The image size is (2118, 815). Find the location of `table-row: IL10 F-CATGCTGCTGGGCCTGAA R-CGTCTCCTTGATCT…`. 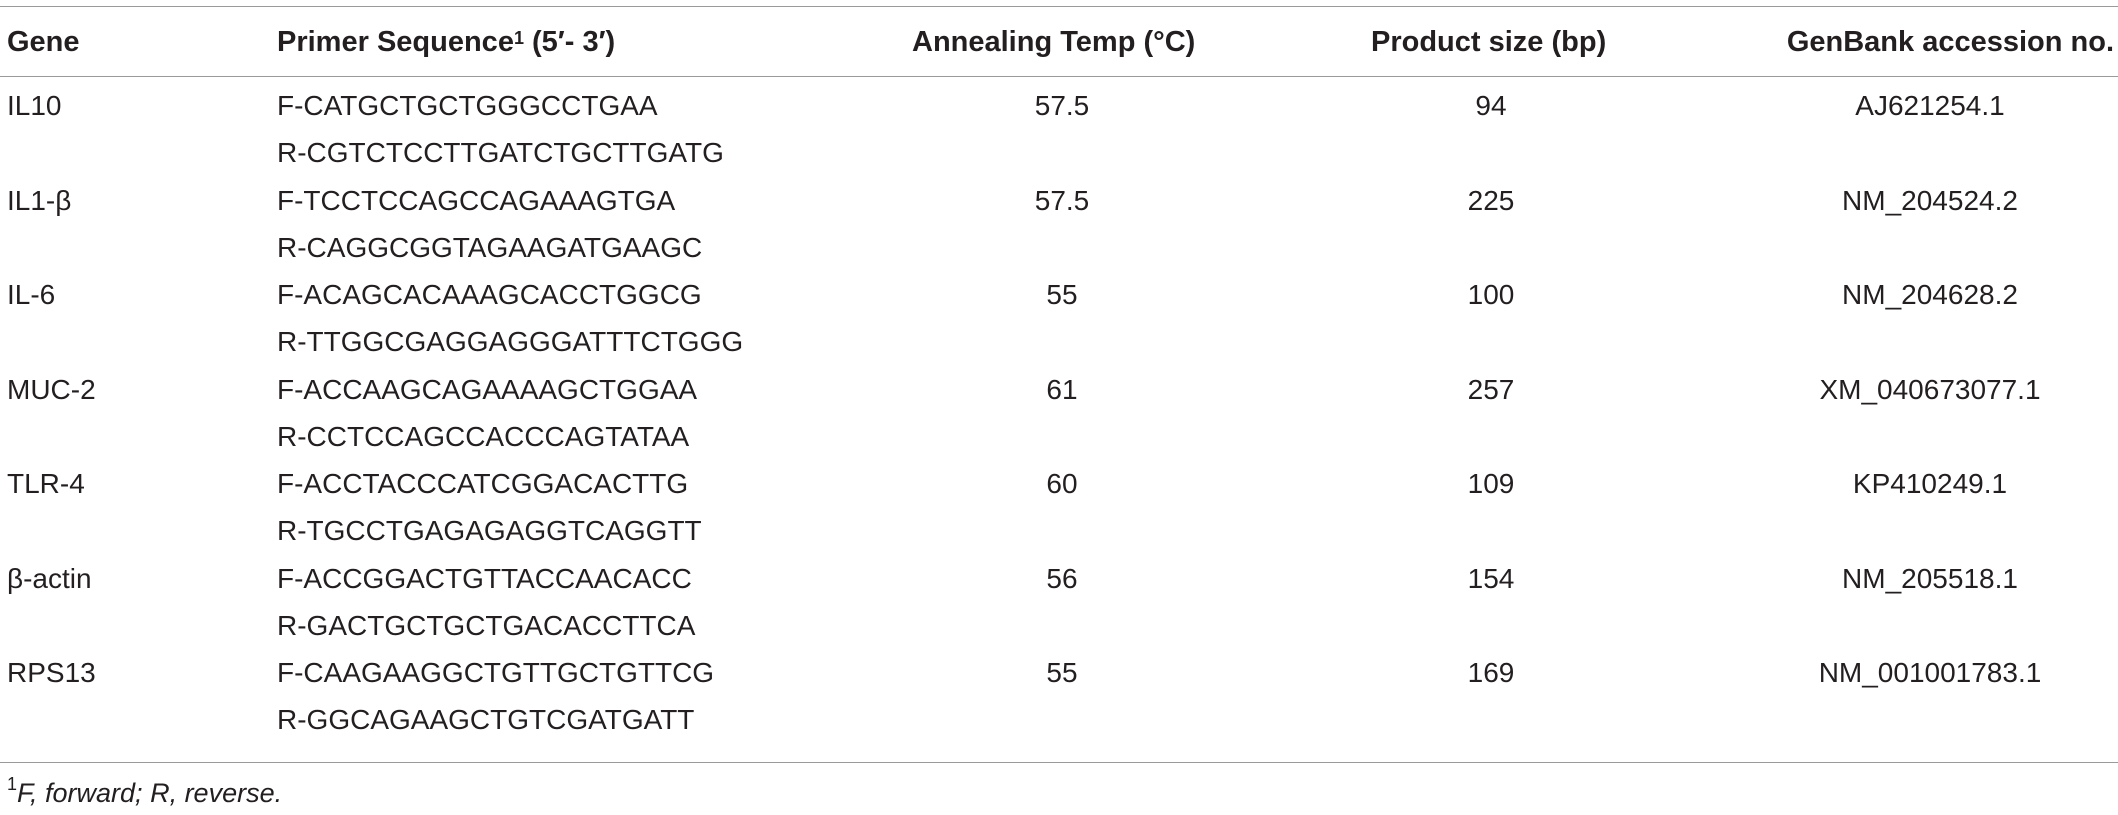

table-row: IL10 F-CATGCTGCTGGGCCTGAA R-CGTCTCCTTGATCT… is located at coordinates (1059, 135).